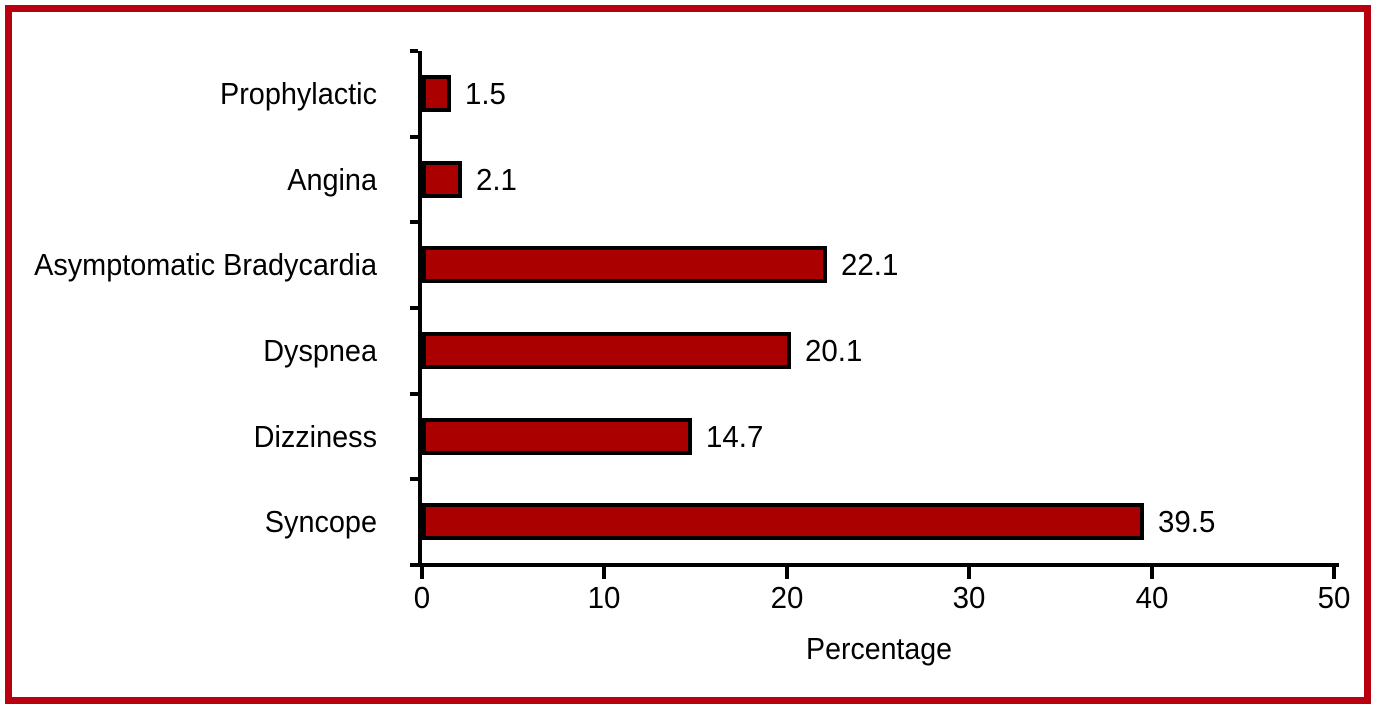 The image size is (1392, 723). Describe the element at coordinates (870, 265) in the screenshot. I see `value-label: 22.1` at that location.